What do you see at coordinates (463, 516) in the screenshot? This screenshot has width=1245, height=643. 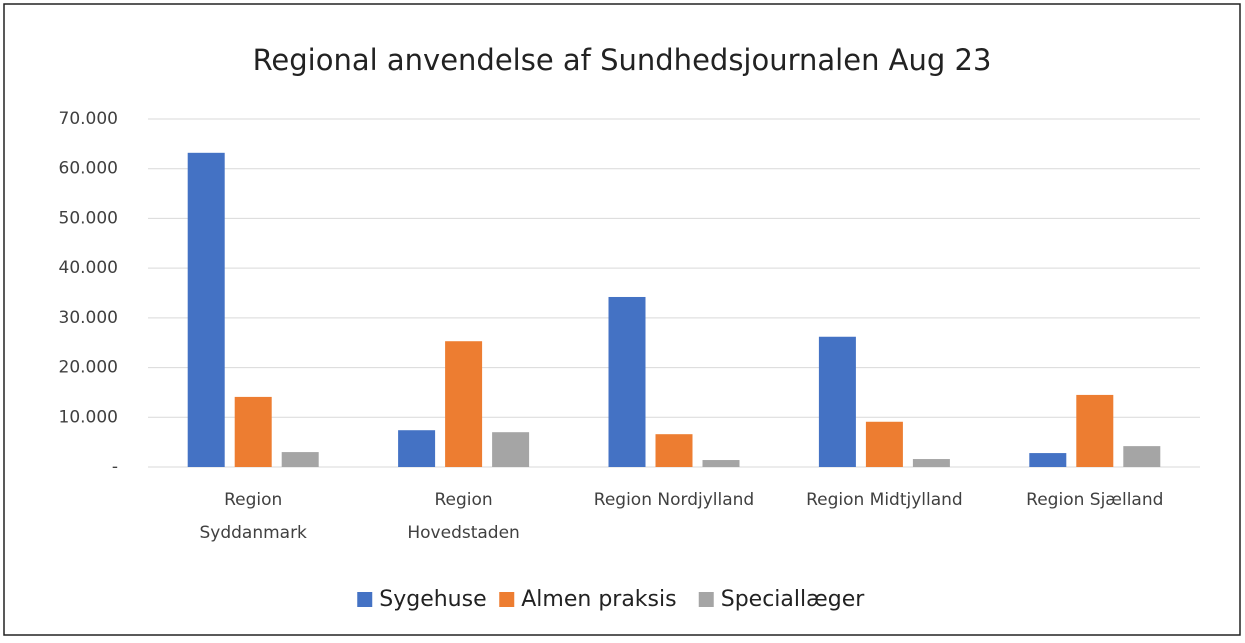 I see `x-tick-label: Region Hovedstaden` at bounding box center [463, 516].